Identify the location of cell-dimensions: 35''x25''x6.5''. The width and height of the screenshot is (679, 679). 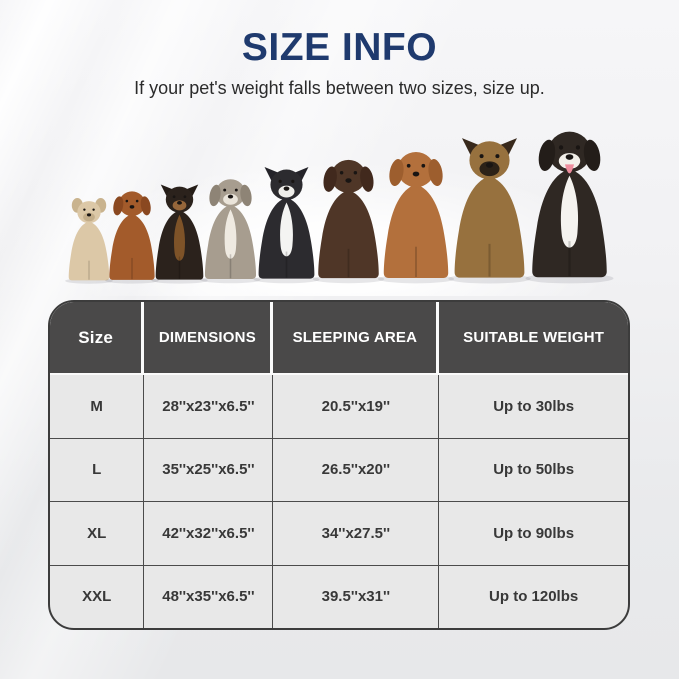
(209, 469).